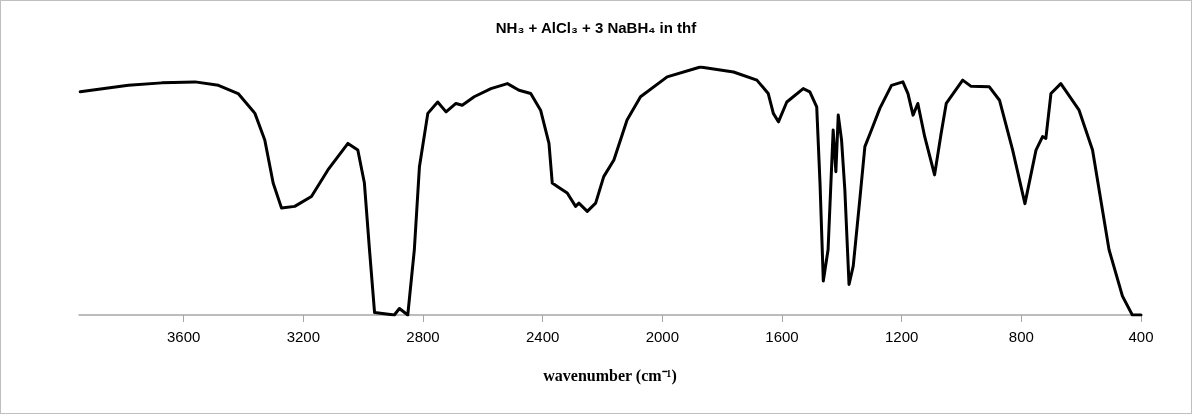 The height and width of the screenshot is (414, 1192). Describe the element at coordinates (901, 336) in the screenshot. I see `x-tick-label: 1200` at that location.